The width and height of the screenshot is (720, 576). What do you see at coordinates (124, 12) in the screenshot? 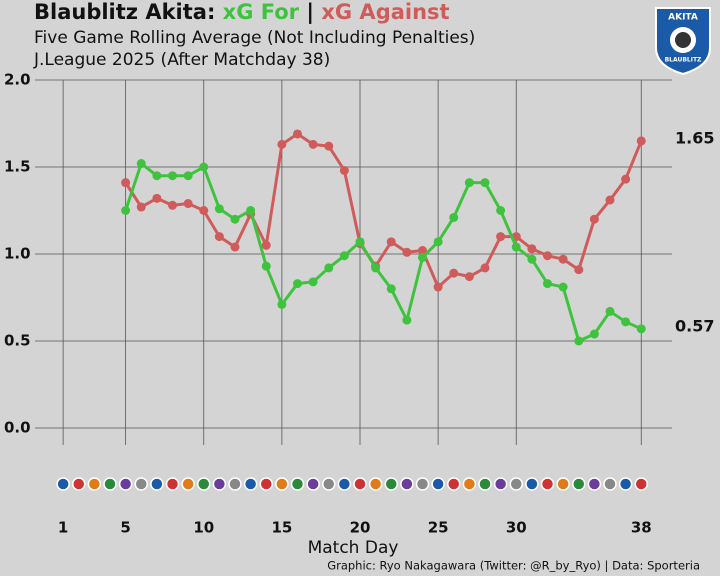
I see `title-text: Blaublitz Akita:` at bounding box center [124, 12].